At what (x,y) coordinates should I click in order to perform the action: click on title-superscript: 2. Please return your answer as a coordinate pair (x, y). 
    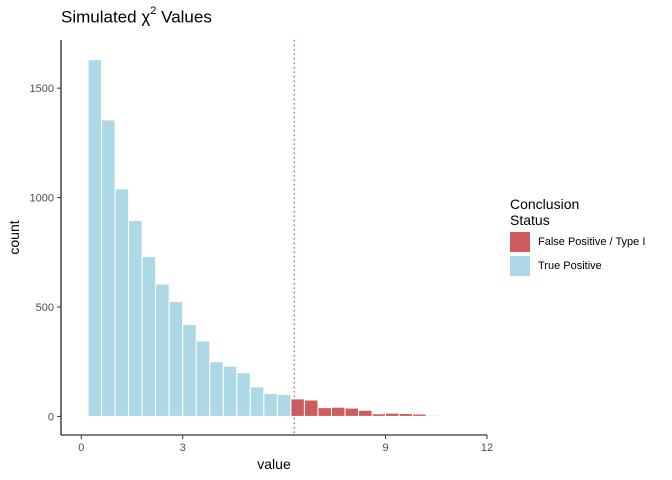
    Looking at the image, I should click on (153, 11).